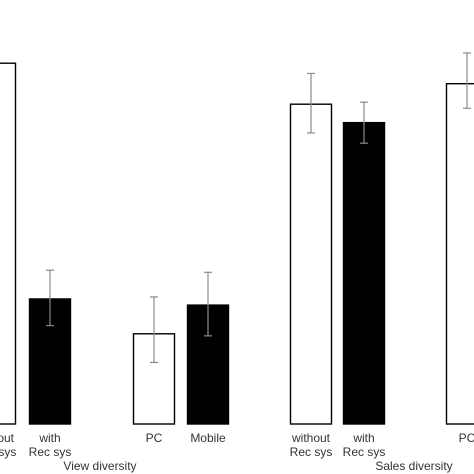 This screenshot has height=474, width=474. I want to click on view-mobile-tick-label: Mobile, so click(208, 438).